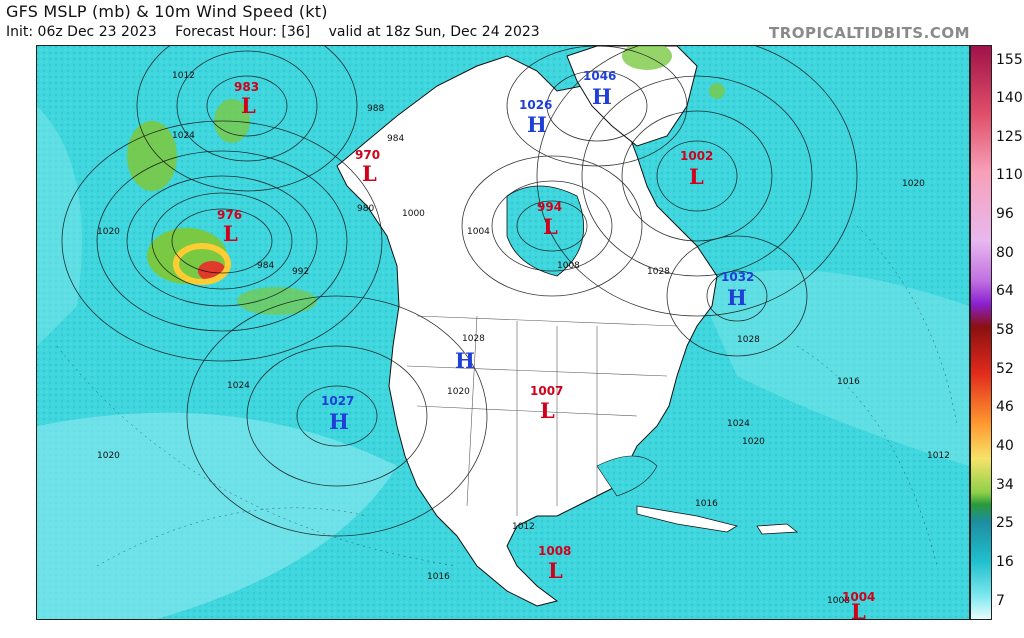  I want to click on high-interior: H, so click(465, 360).